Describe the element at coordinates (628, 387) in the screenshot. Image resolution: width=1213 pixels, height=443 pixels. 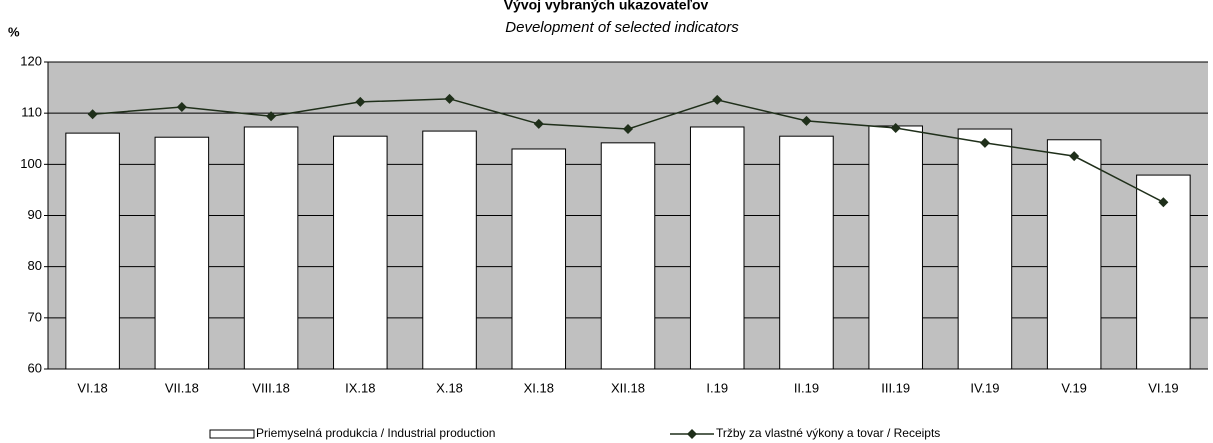
I see `x-tick-label: XII.18` at that location.